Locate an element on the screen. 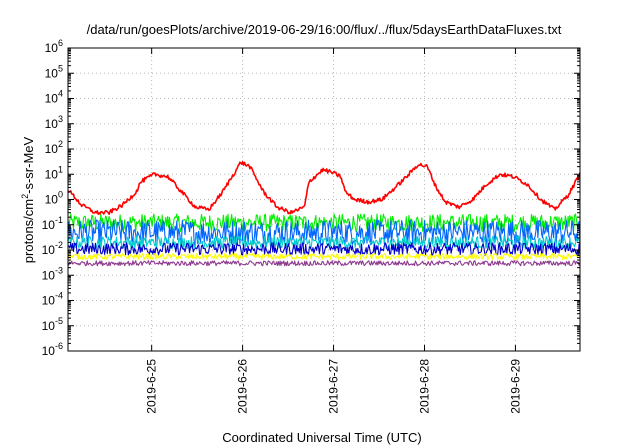 The height and width of the screenshot is (448, 640). y-tick-label: 10⁻³ is located at coordinates (52, 273).